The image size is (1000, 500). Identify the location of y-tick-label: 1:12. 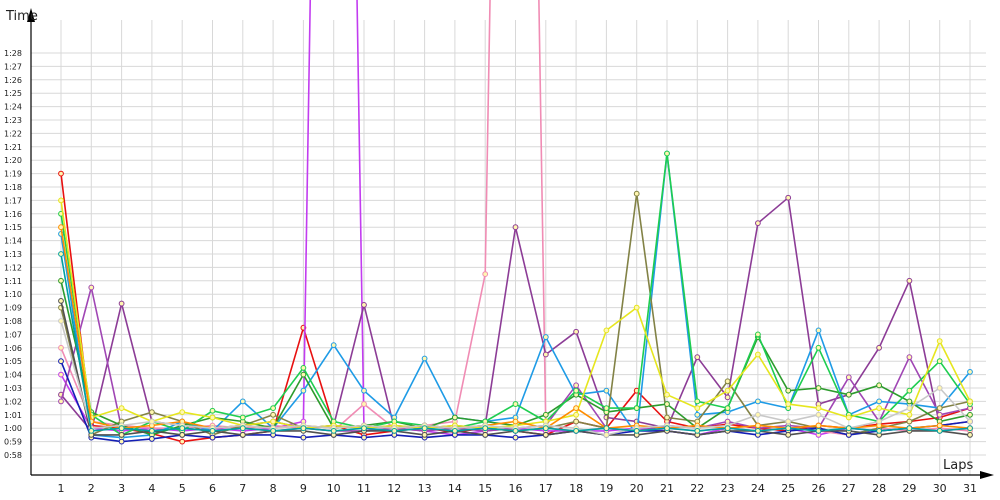
(13, 267).